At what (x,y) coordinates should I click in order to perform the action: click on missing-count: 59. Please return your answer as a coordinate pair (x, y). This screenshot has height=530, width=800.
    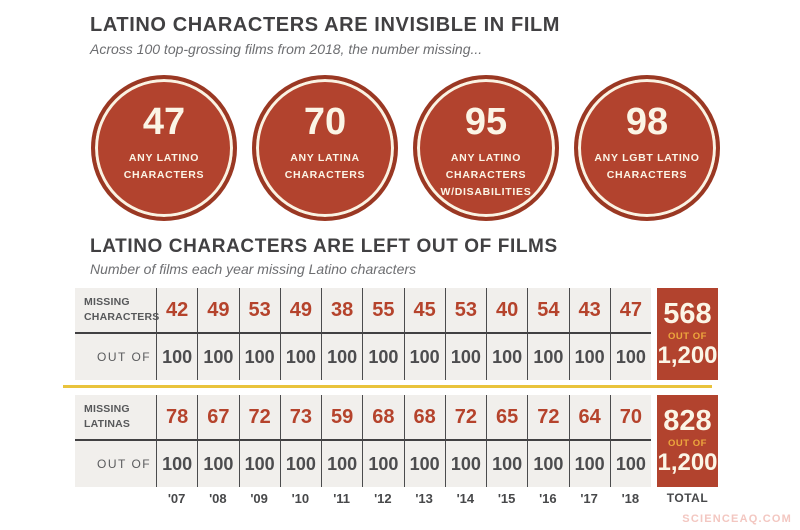
    Looking at the image, I should click on (342, 418).